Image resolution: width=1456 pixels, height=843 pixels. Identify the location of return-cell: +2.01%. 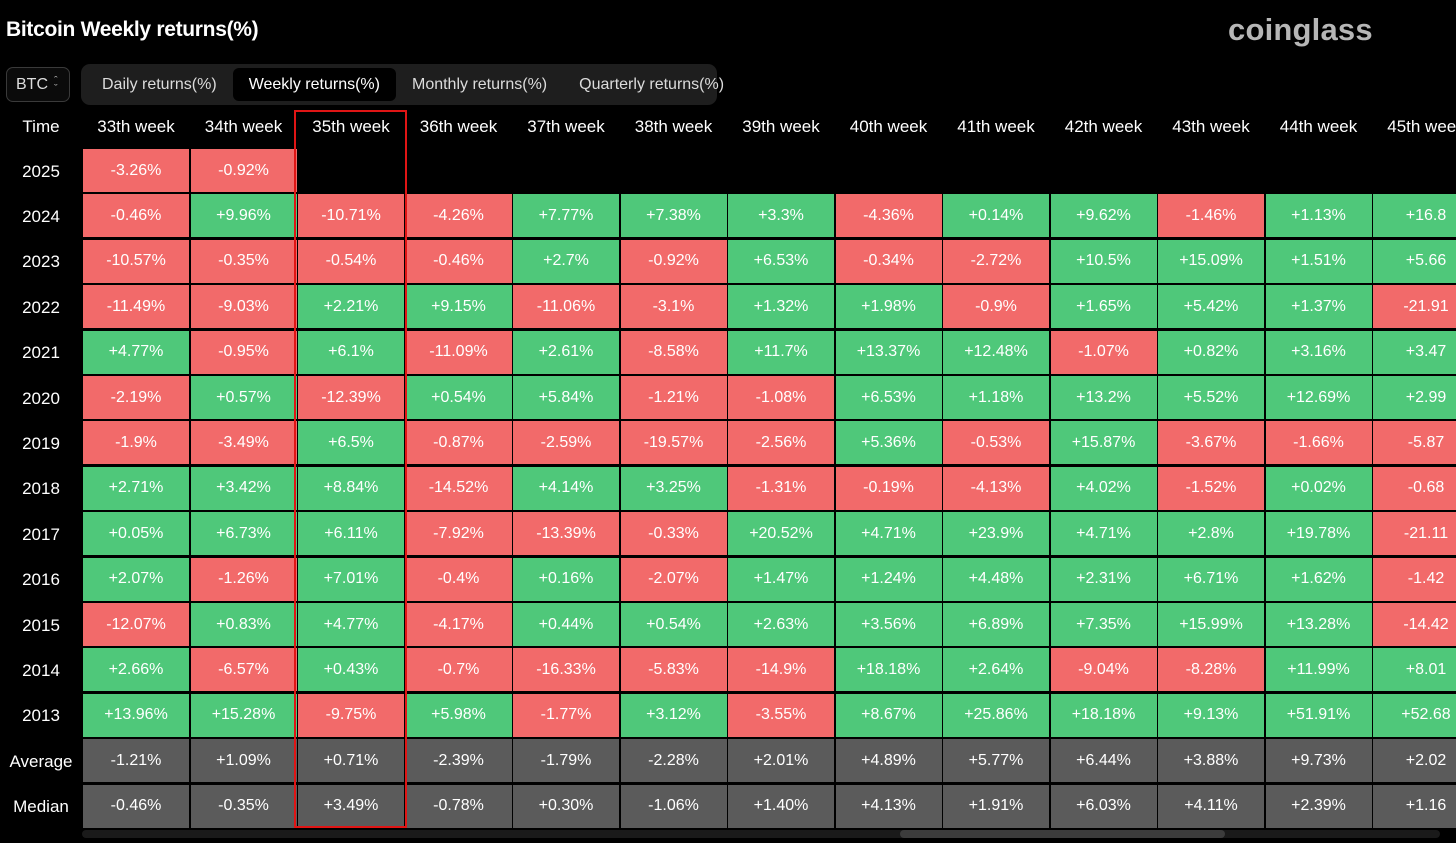
(781, 761).